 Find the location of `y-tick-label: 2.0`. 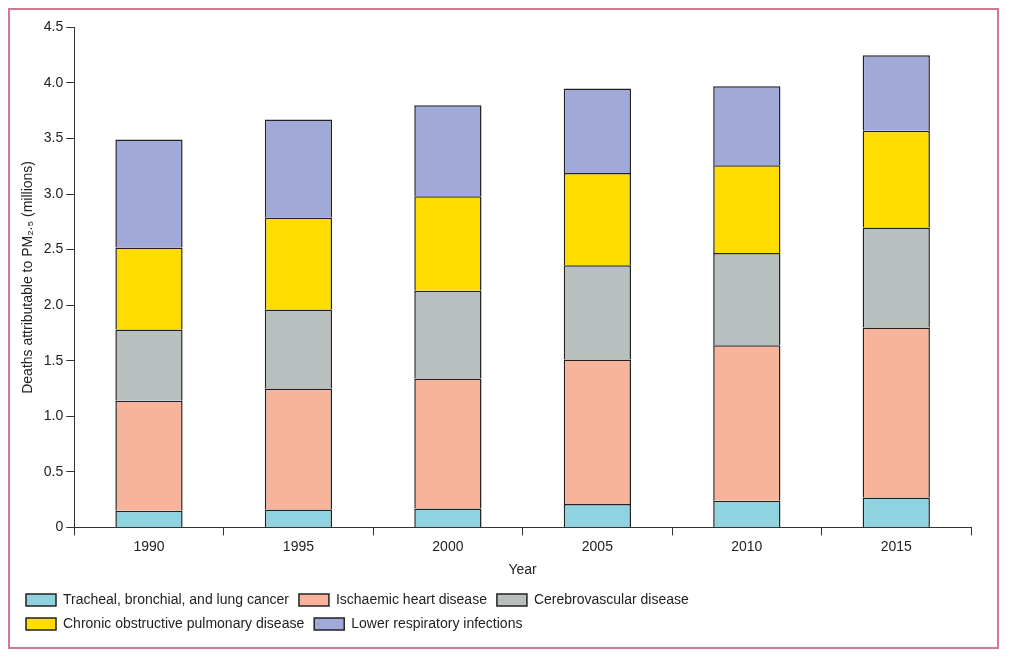

y-tick-label: 2.0 is located at coordinates (53, 304).